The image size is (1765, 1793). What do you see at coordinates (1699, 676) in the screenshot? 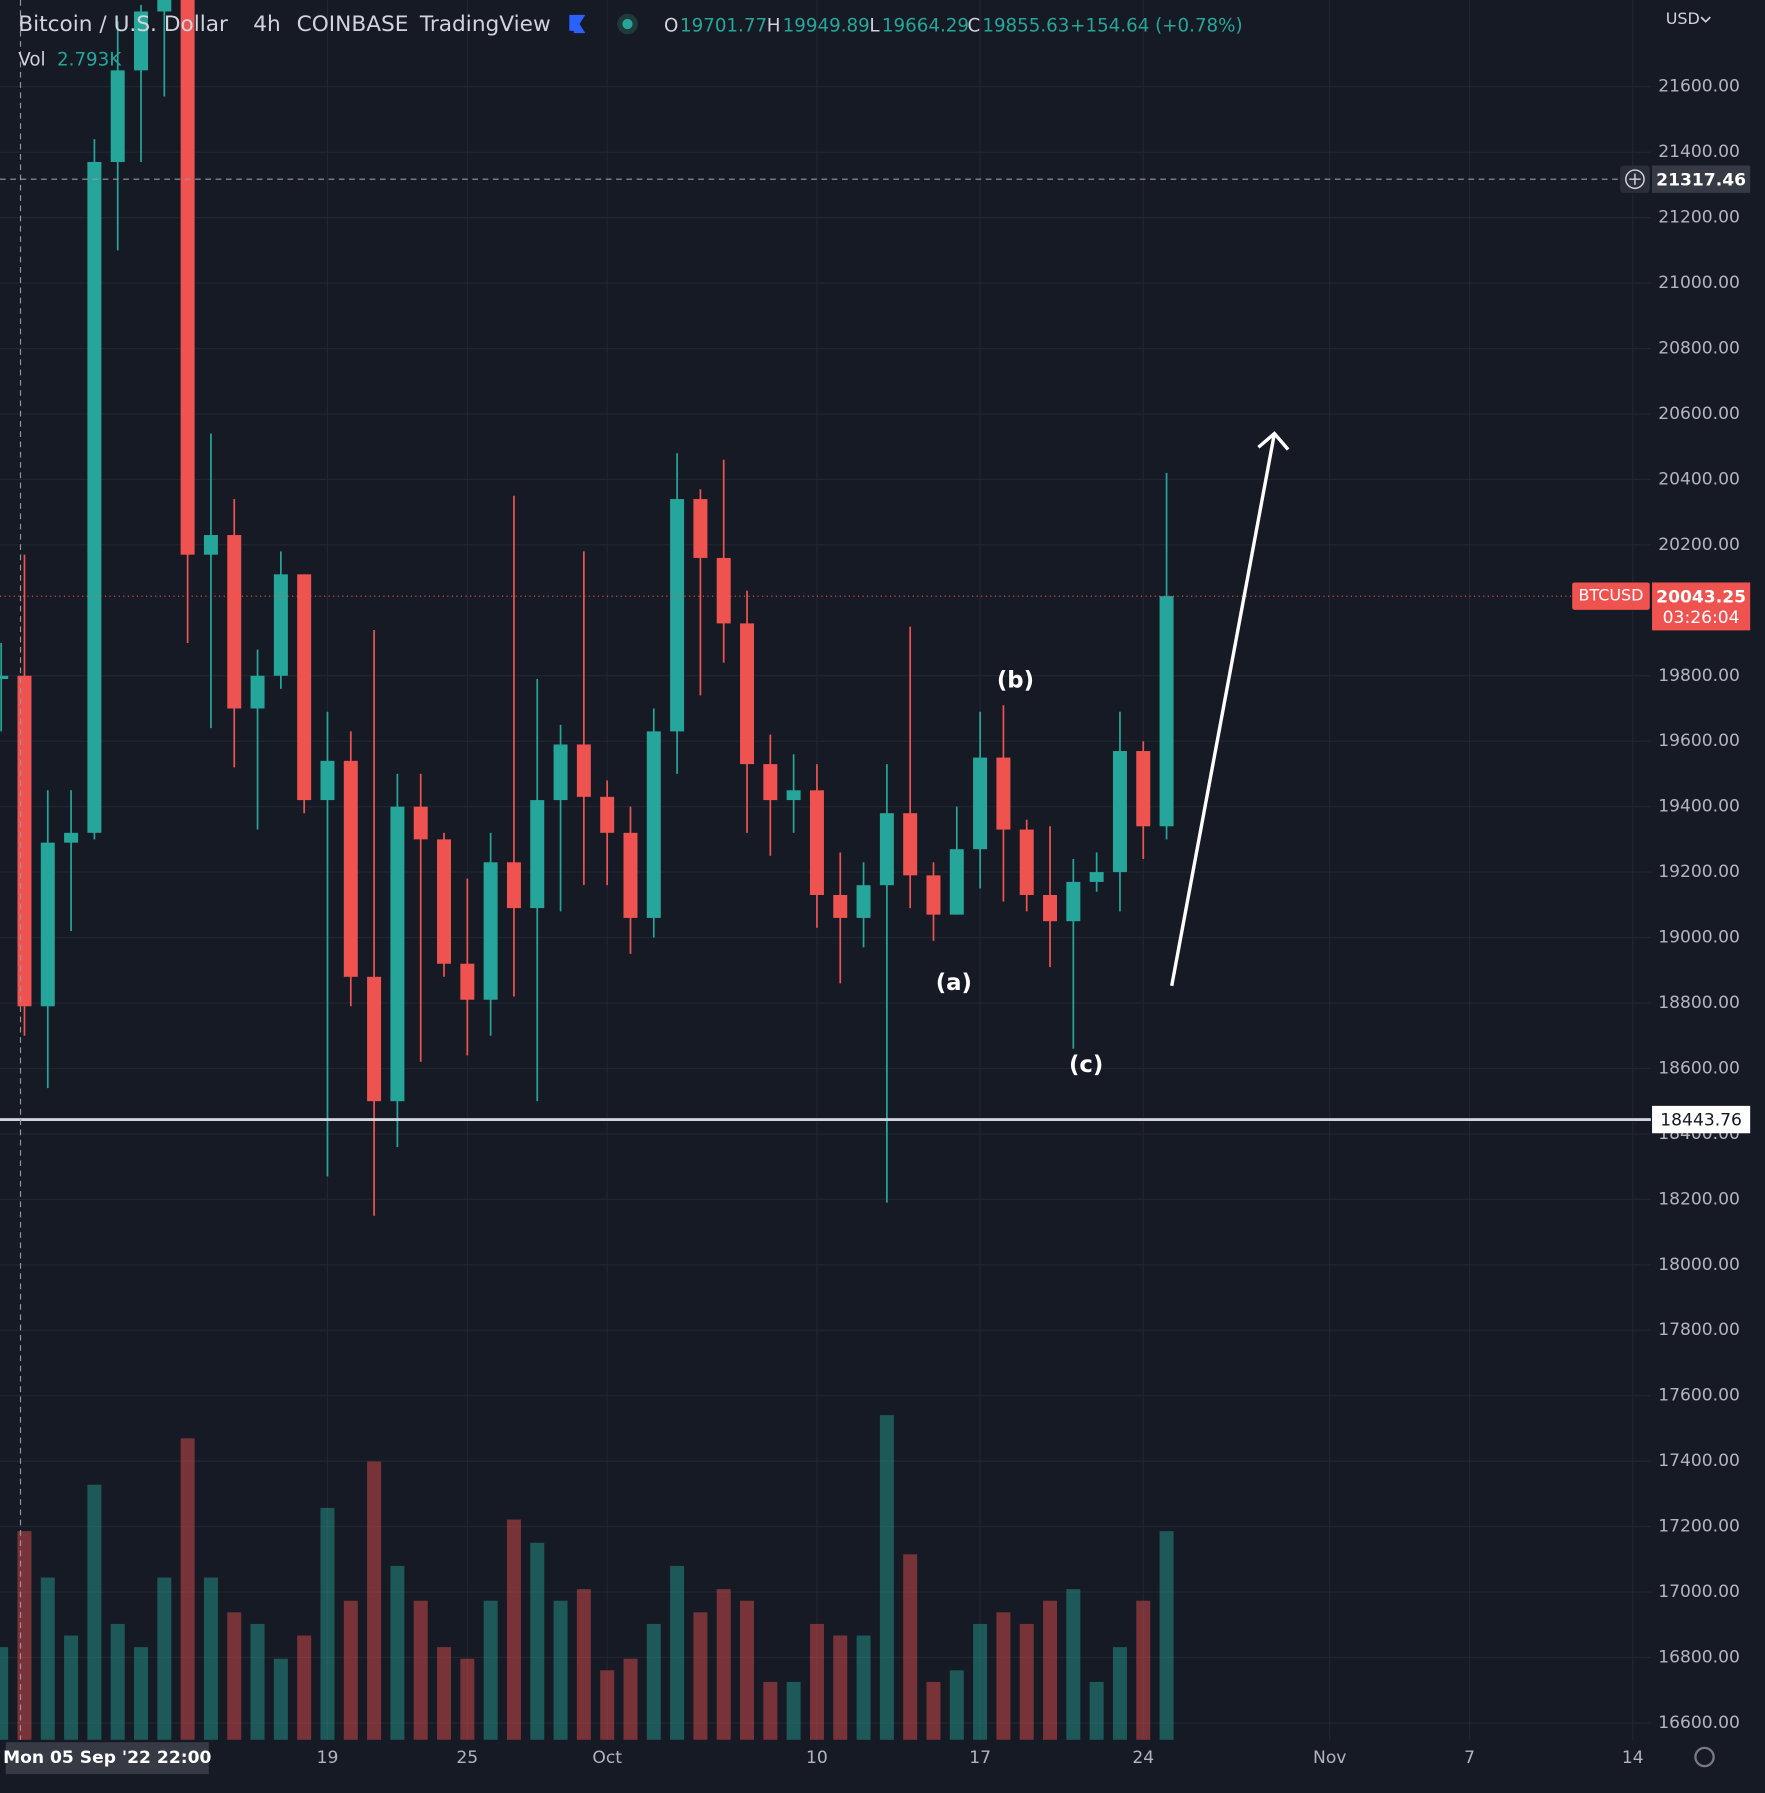
I see `y-tick-label: 19800.00` at bounding box center [1699, 676].